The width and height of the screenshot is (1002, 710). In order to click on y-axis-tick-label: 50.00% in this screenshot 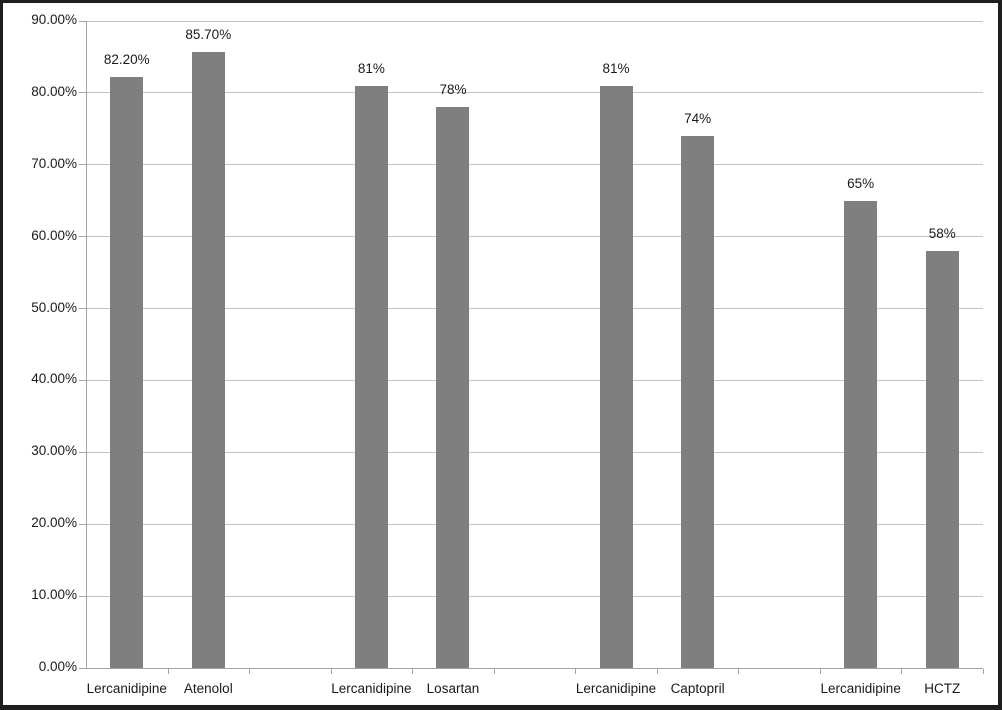, I will do `click(54, 307)`.